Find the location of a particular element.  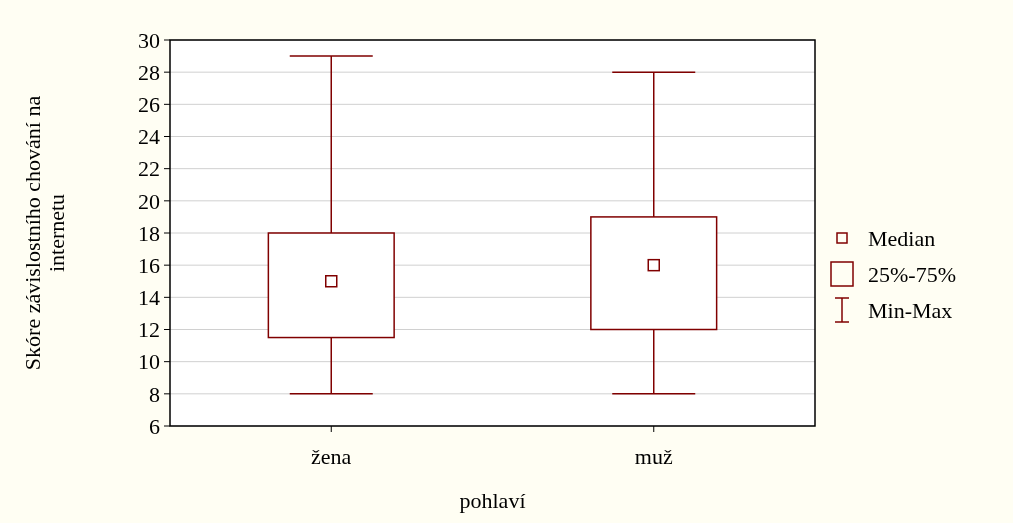

y-tick-label: 8 is located at coordinates (154, 394).